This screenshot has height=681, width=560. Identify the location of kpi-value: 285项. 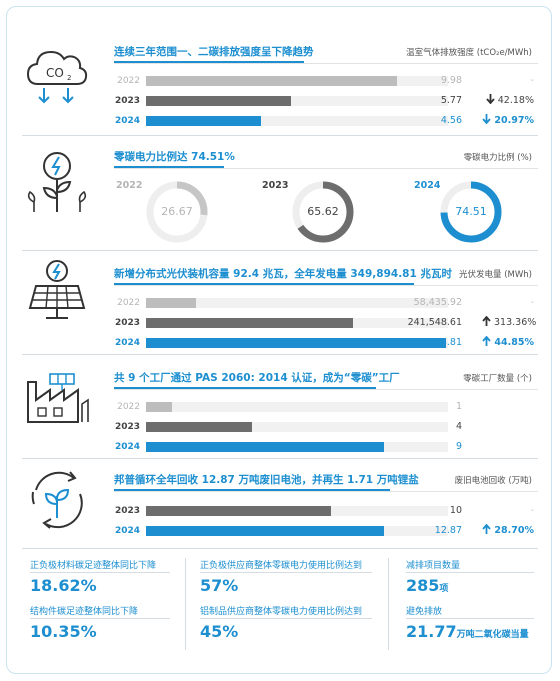
(427, 585).